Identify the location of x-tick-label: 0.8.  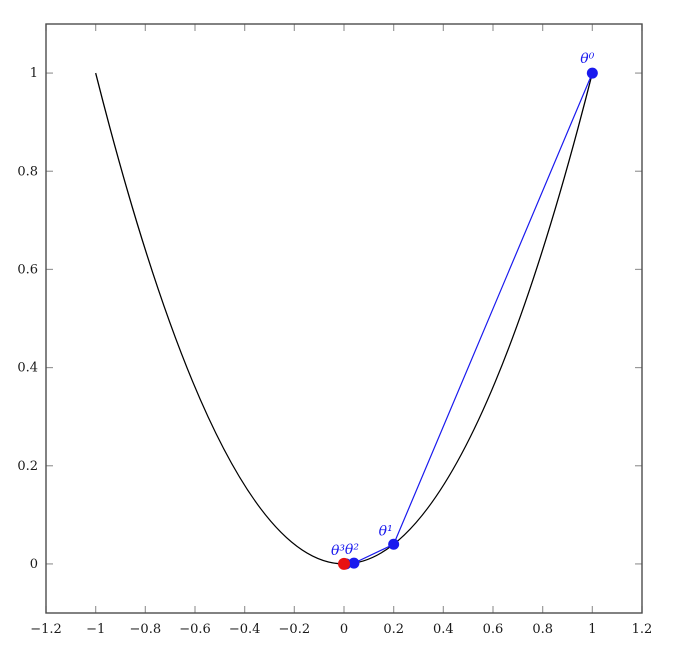
(542, 629).